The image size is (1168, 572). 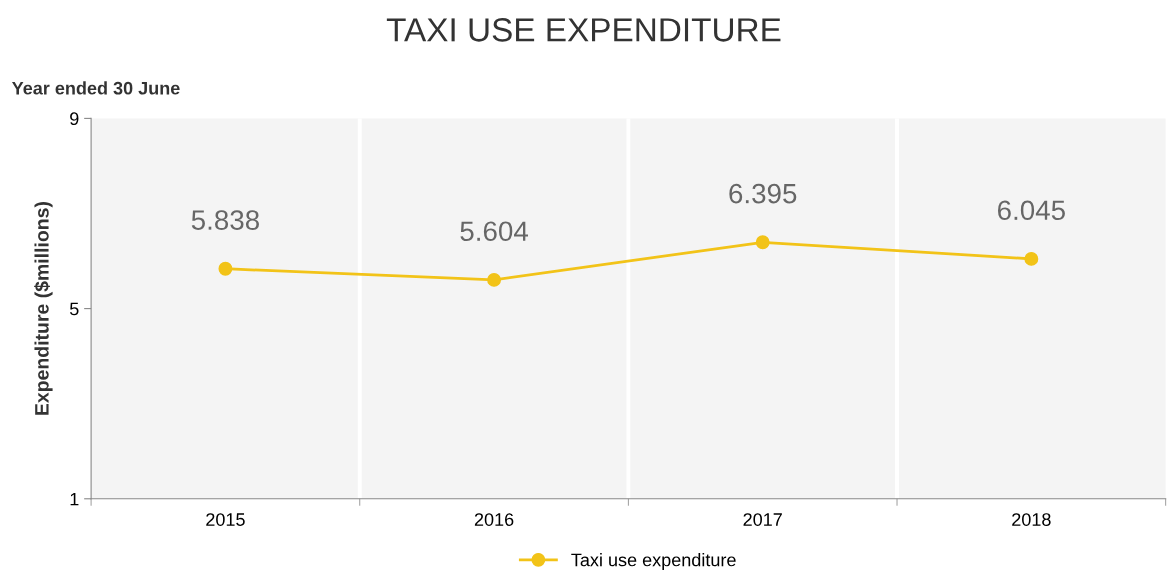 What do you see at coordinates (494, 231) in the screenshot?
I see `data-label: 5.604` at bounding box center [494, 231].